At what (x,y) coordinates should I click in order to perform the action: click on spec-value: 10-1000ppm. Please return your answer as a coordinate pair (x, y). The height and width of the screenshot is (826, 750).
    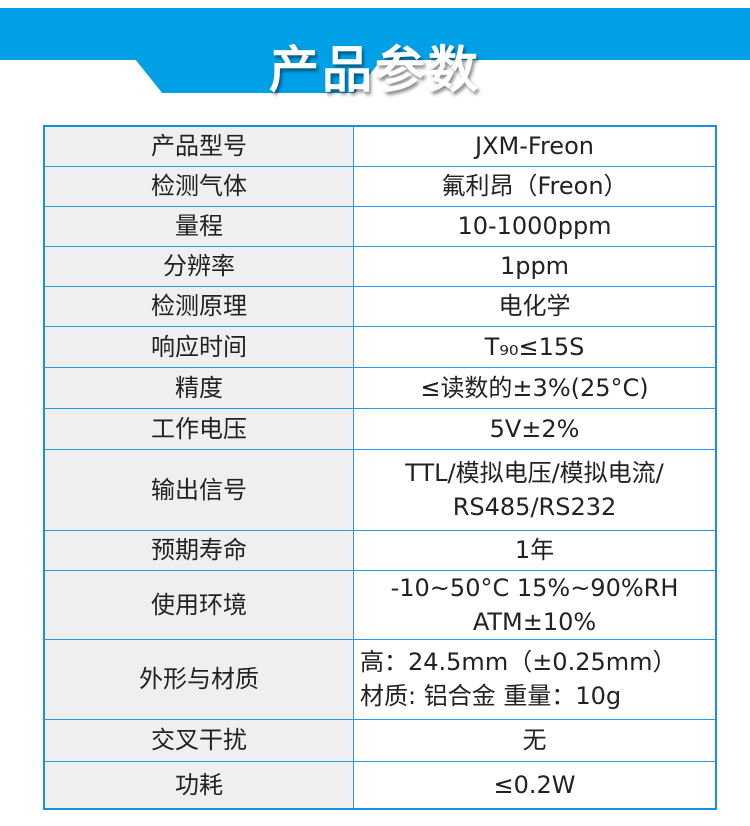
    Looking at the image, I should click on (535, 226).